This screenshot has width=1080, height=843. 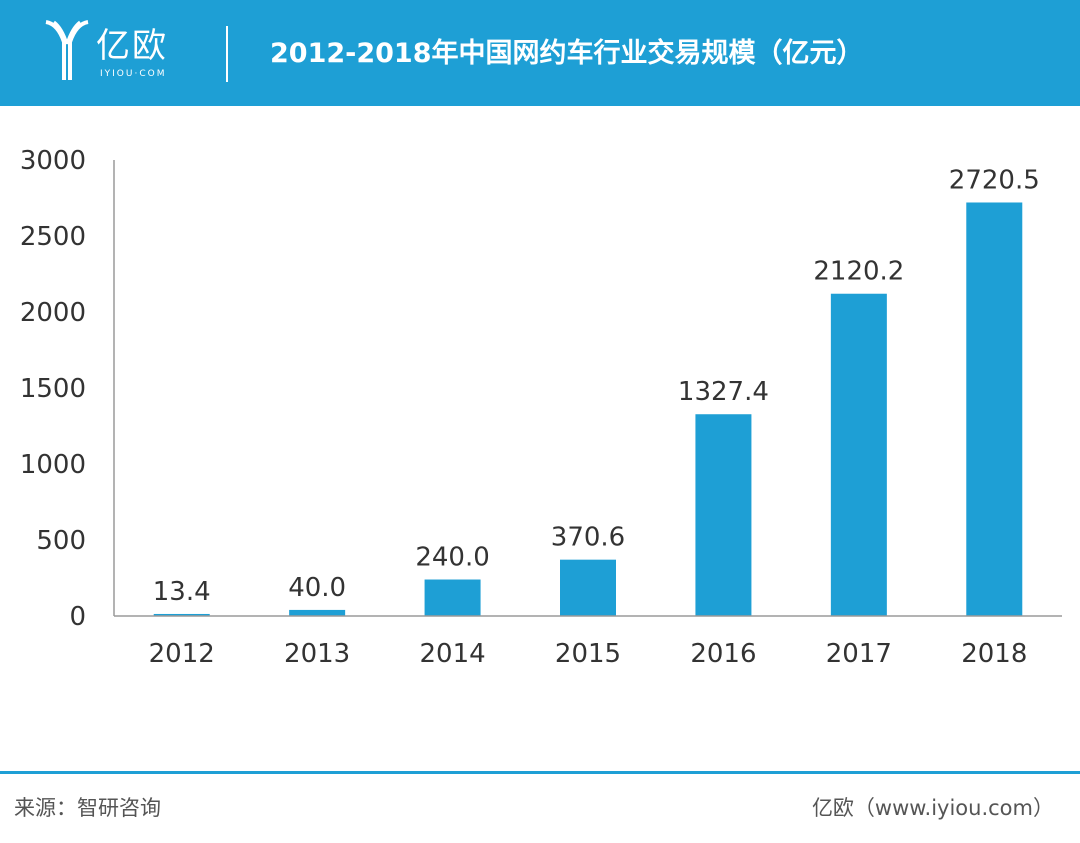 I want to click on data-label-2018: 2720.5, so click(x=994, y=180).